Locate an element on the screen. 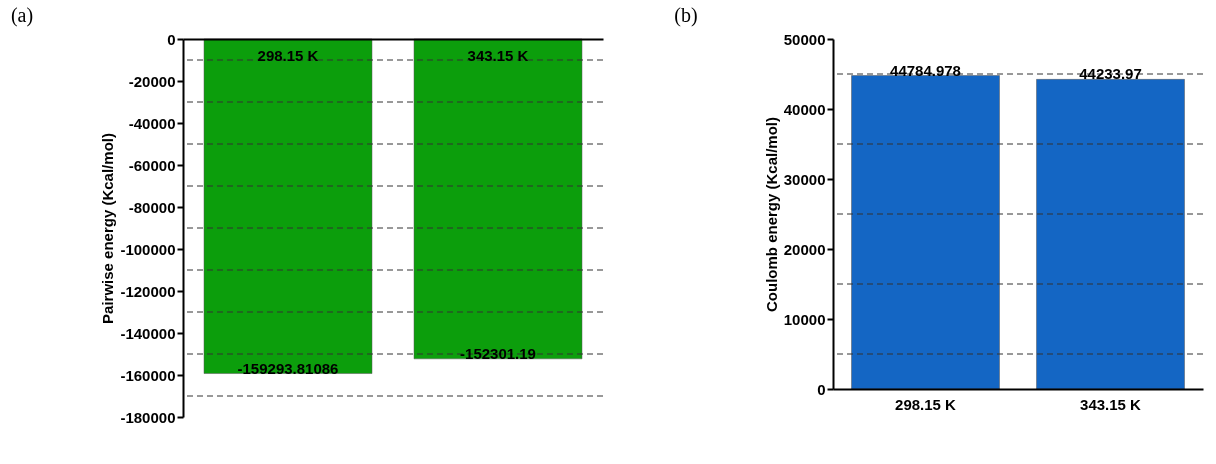 The height and width of the screenshot is (464, 1216). data-label: 44784.978 is located at coordinates (925, 70).